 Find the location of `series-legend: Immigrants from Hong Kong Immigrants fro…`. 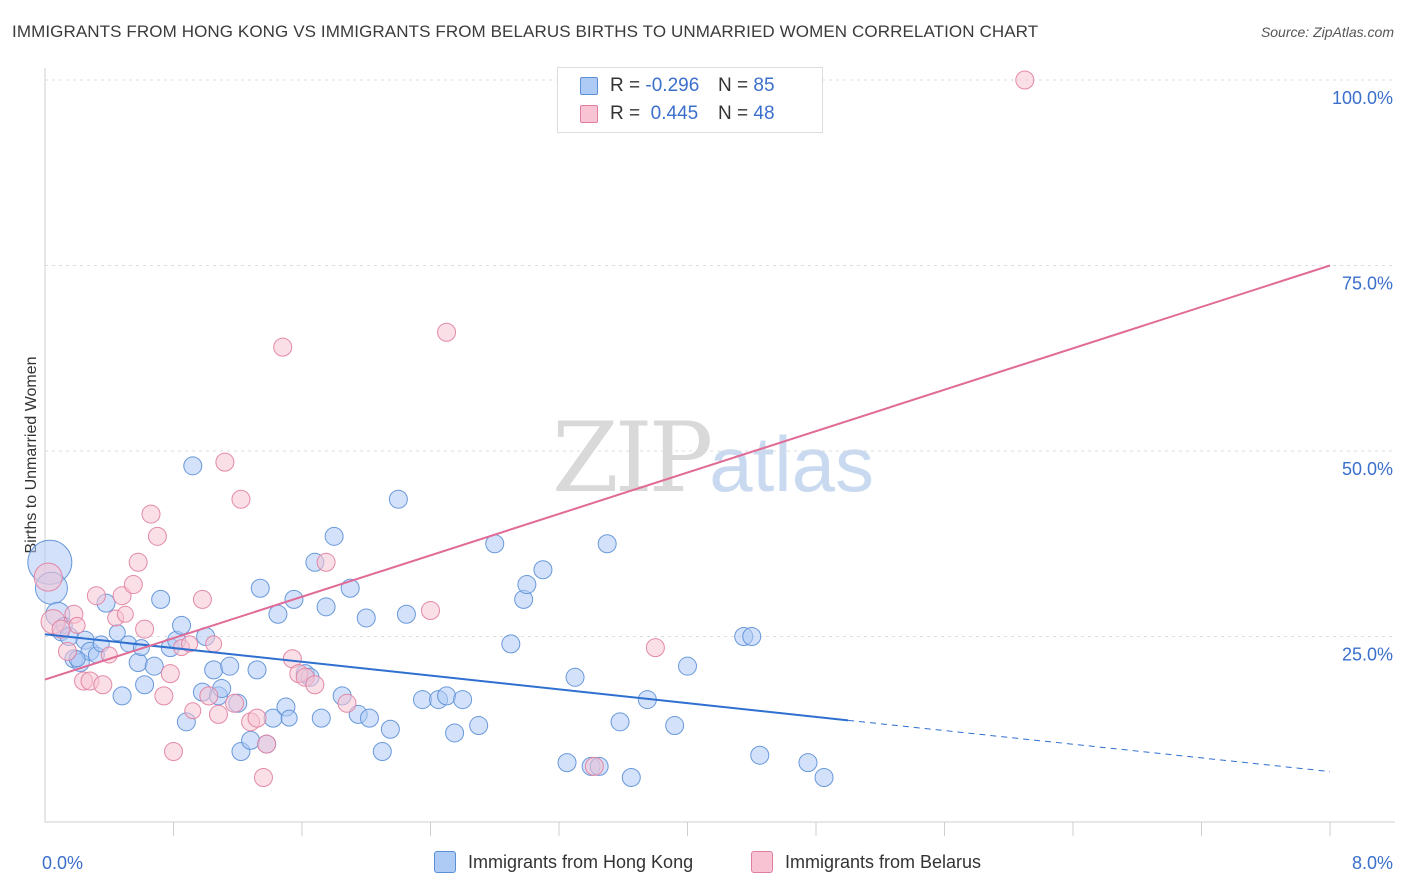

series-legend: Immigrants from Hong Kong Immigrants fro… is located at coordinates (703, 864).